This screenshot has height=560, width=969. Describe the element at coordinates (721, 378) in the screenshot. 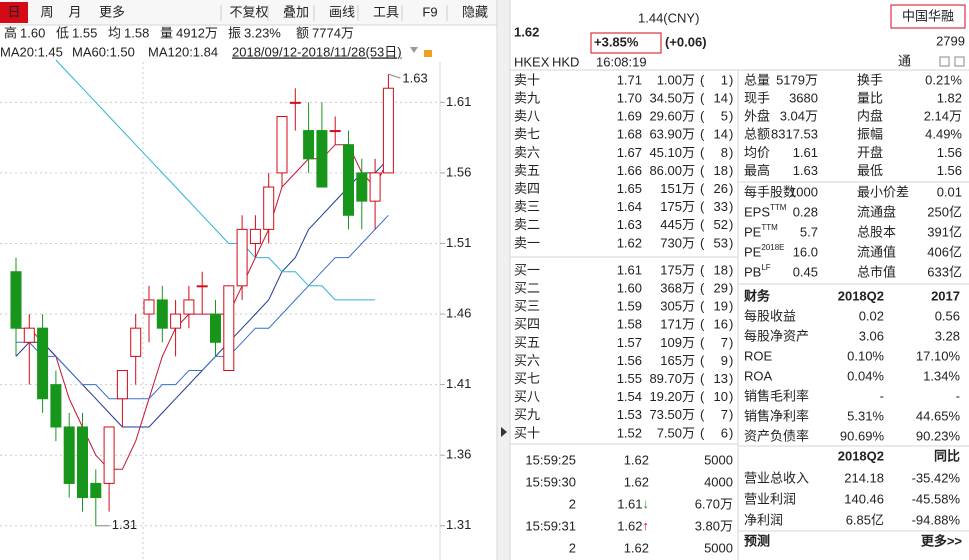

I see `book-count: 13` at that location.